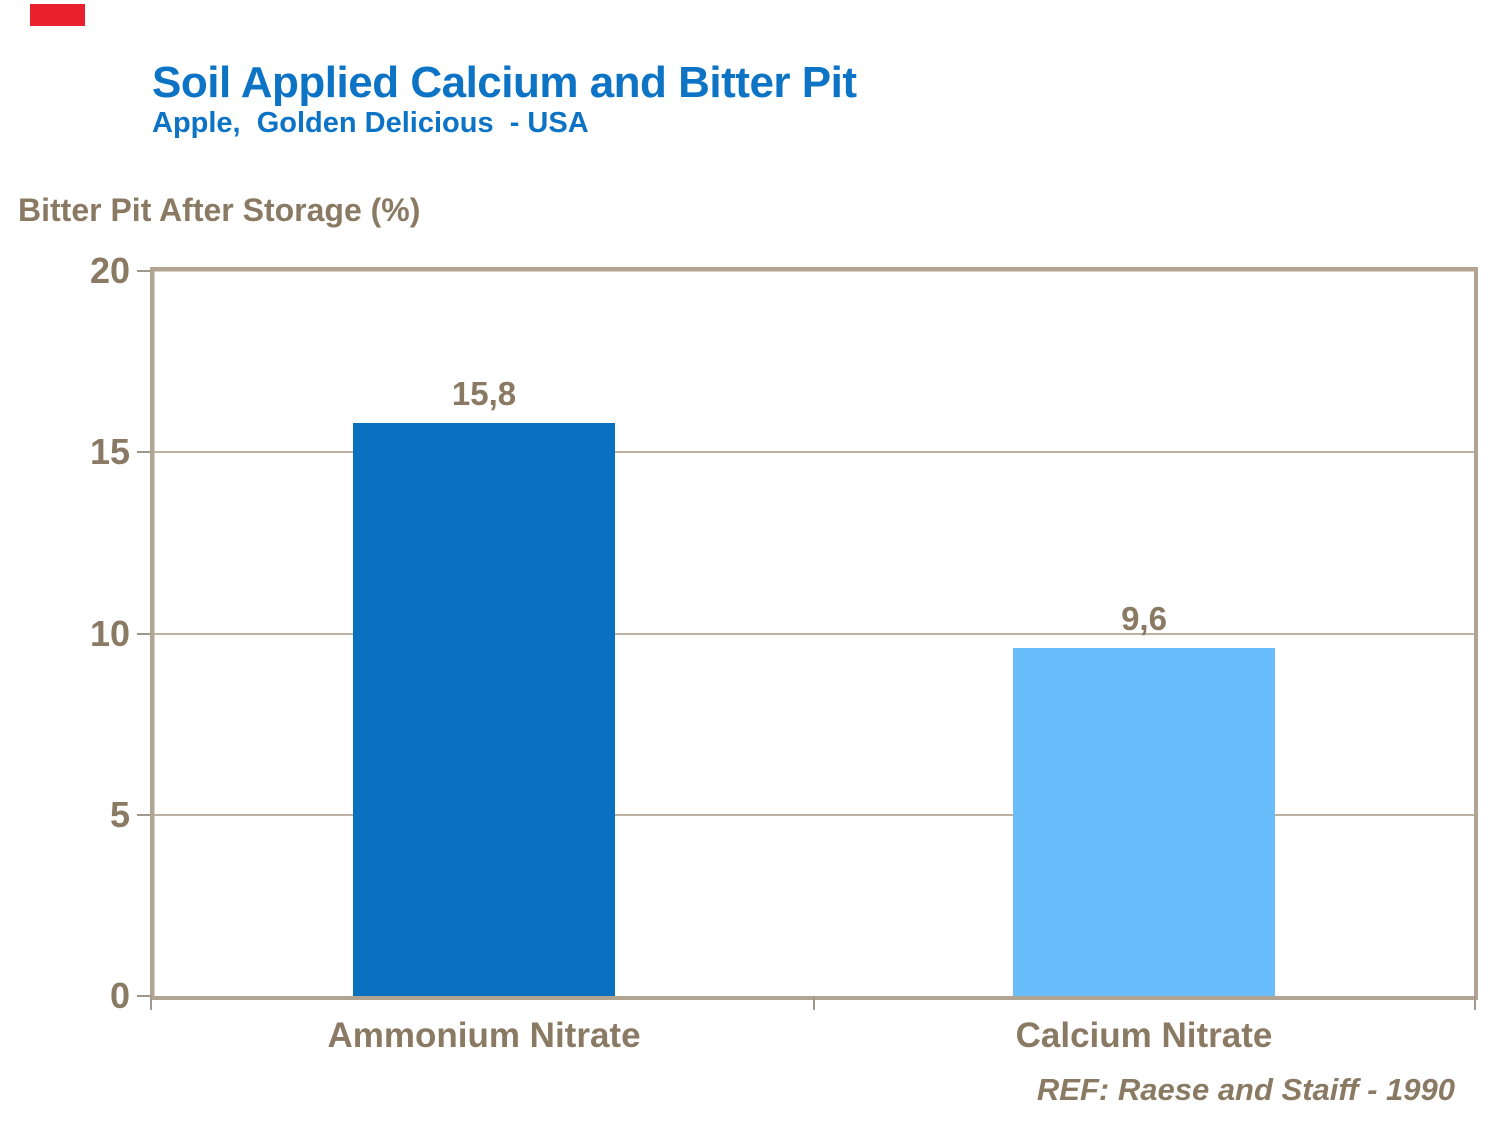  Describe the element at coordinates (109, 633) in the screenshot. I see `y-tick-label: 10` at that location.